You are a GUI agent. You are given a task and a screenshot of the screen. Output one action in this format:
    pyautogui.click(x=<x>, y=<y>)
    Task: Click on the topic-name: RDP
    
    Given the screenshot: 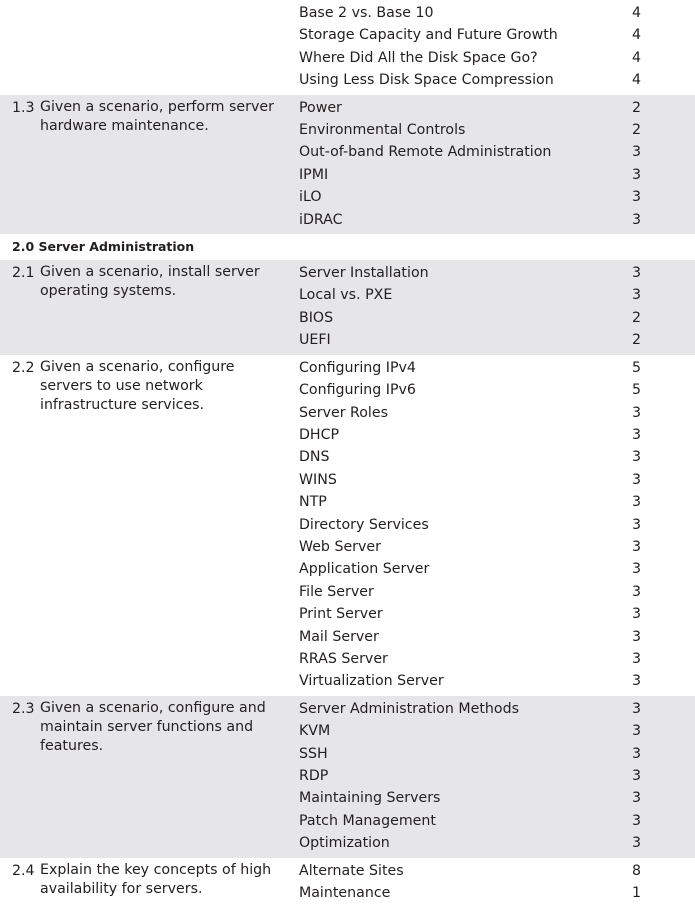 What is the action you would take?
    pyautogui.click(x=314, y=776)
    